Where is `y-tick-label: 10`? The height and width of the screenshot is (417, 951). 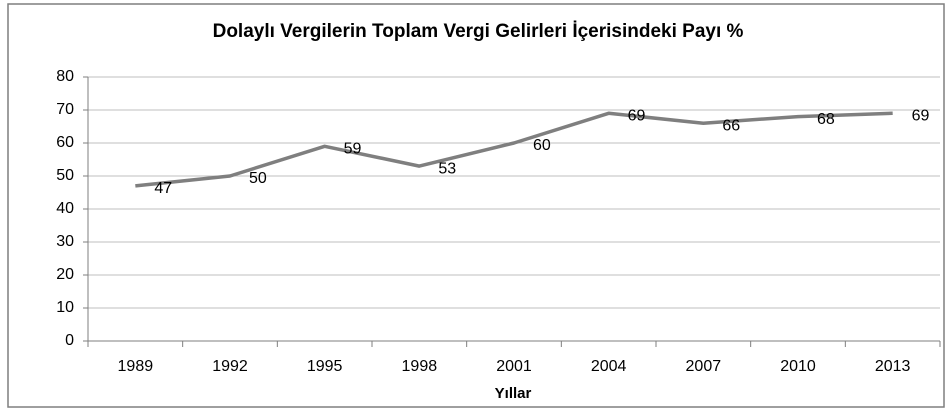
y-tick-label: 10 is located at coordinates (65, 307).